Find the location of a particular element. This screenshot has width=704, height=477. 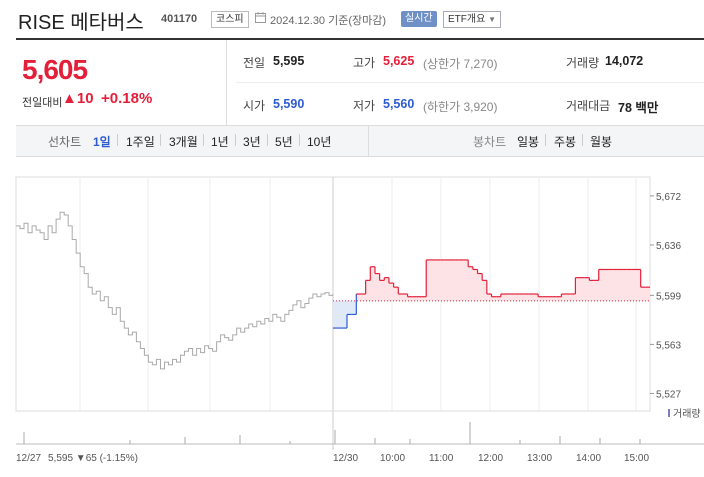

change-value: ▲10 is located at coordinates (78, 98).